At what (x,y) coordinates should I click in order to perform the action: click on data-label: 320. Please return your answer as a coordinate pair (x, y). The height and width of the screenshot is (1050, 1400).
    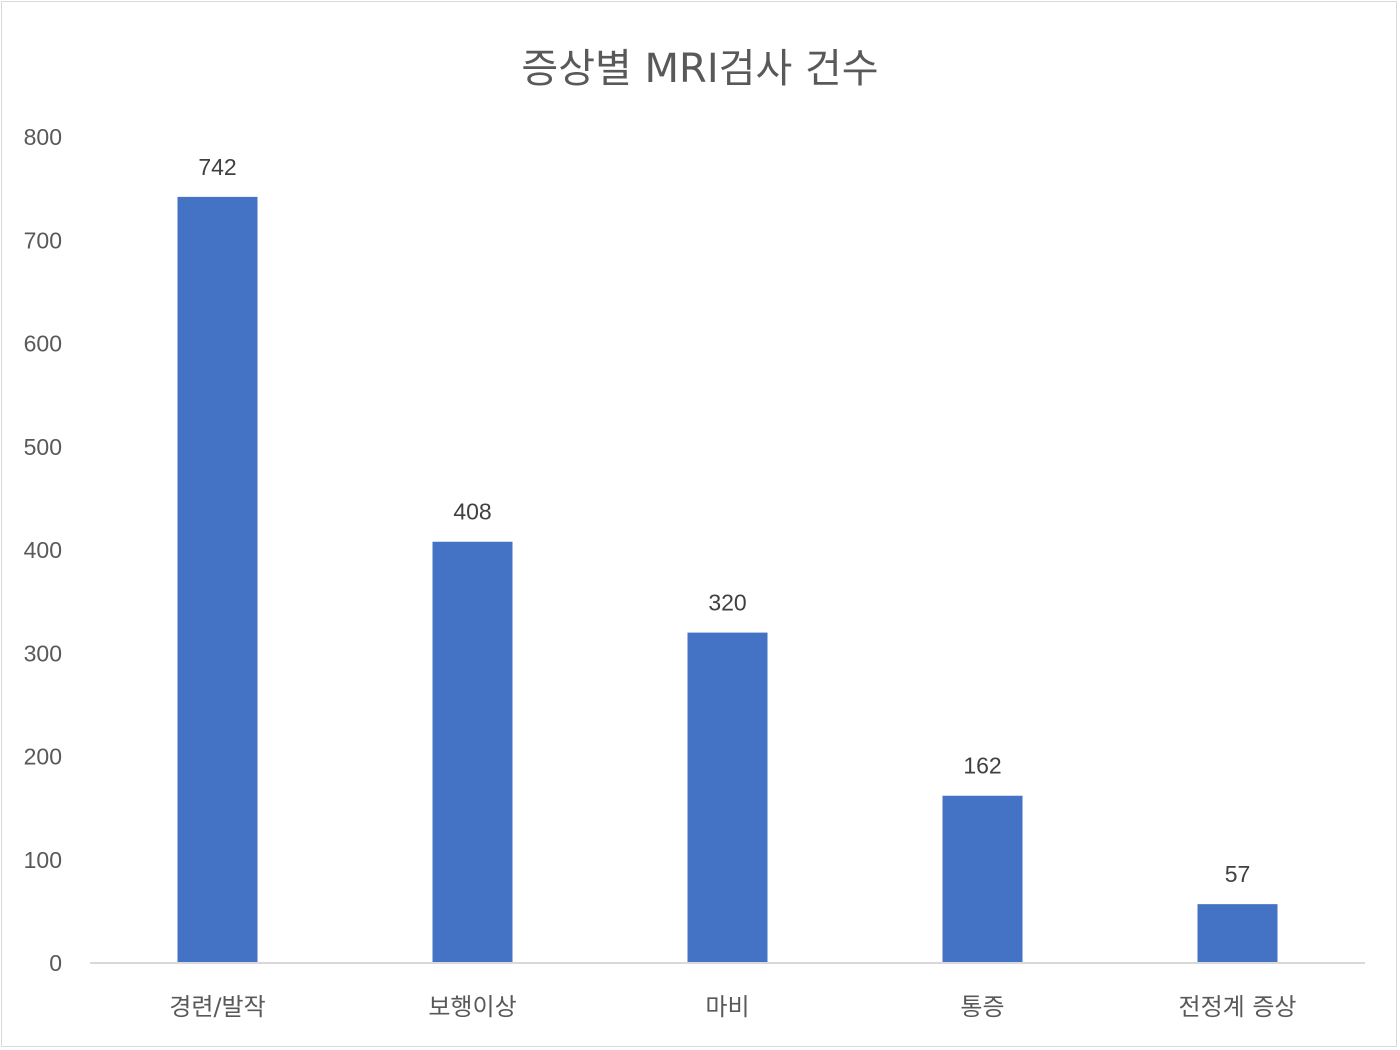
    Looking at the image, I should click on (727, 603).